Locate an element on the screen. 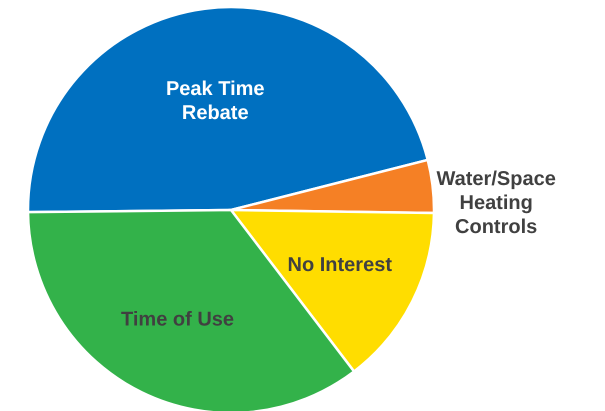 The height and width of the screenshot is (411, 605). slice-label: No Interest is located at coordinates (340, 265).